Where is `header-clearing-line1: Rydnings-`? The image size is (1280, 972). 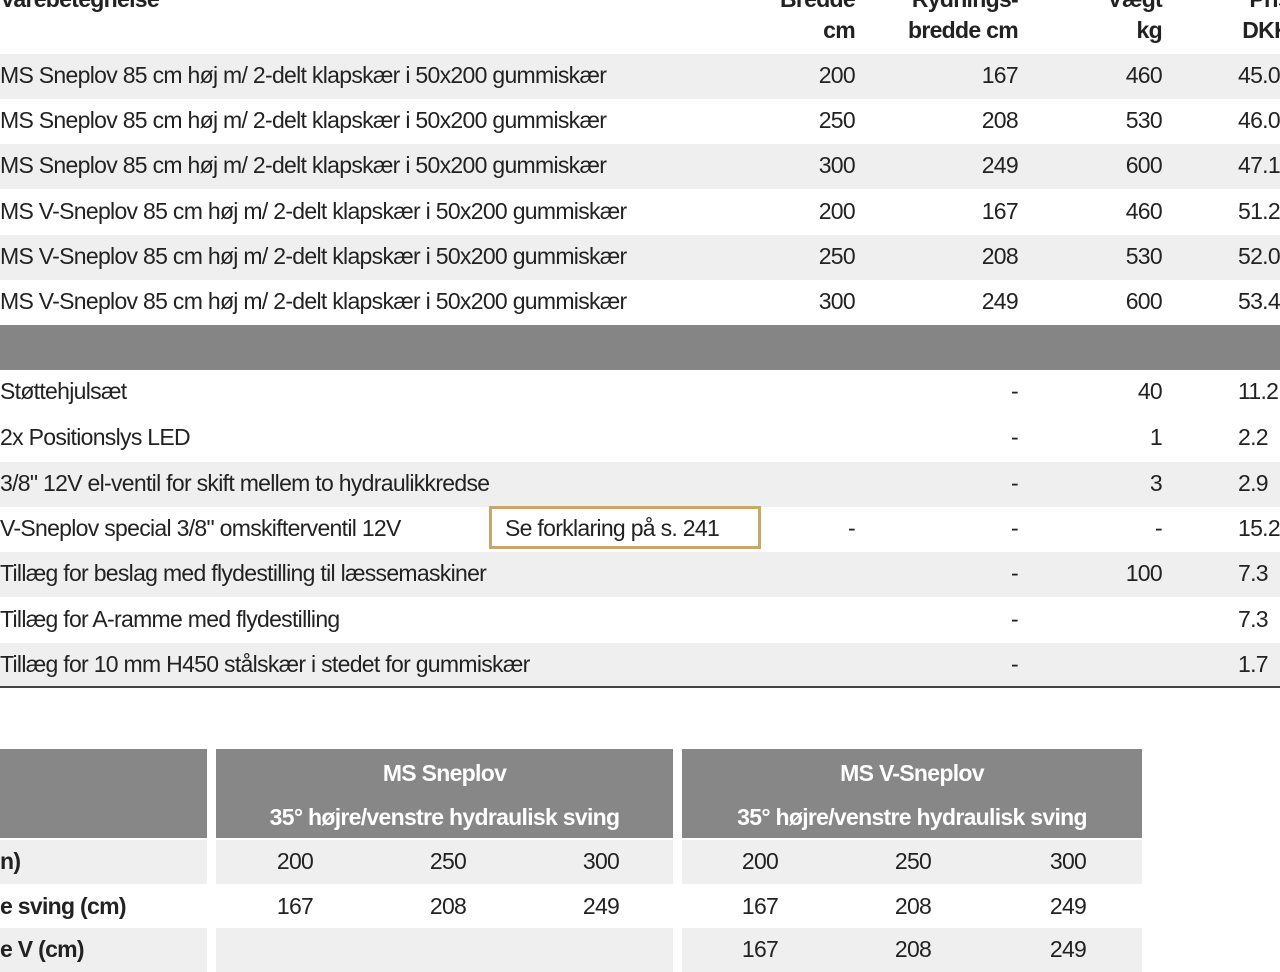 header-clearing-line1: Rydnings- is located at coordinates (965, 5).